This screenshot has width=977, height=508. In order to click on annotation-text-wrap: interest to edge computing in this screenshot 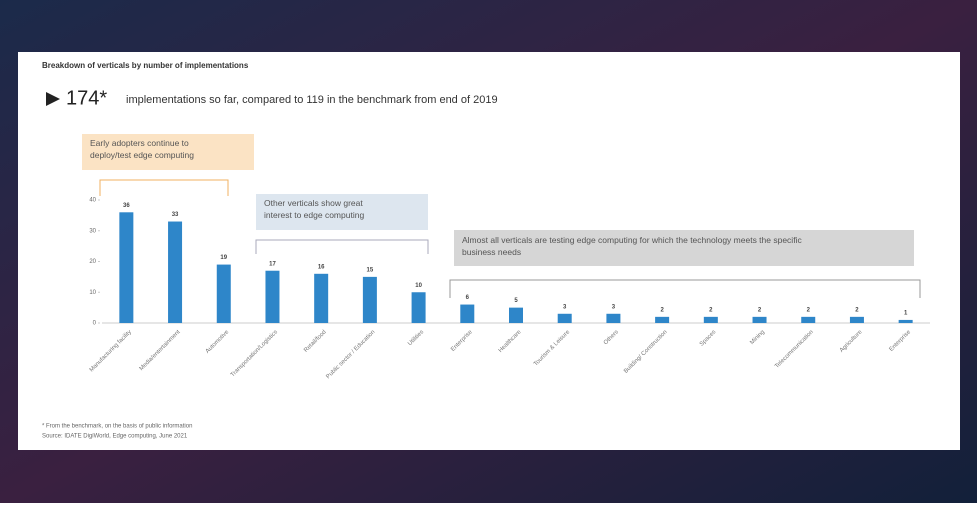, I will do `click(314, 215)`.